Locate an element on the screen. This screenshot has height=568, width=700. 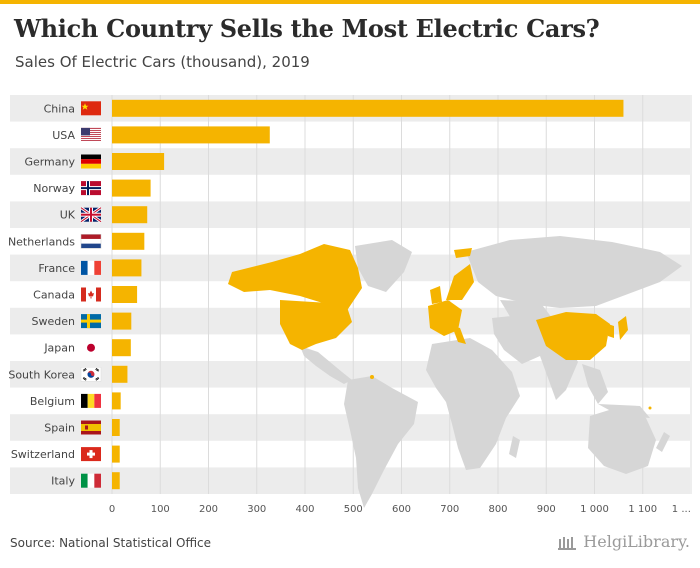
row-band is located at coordinates (350, 480).